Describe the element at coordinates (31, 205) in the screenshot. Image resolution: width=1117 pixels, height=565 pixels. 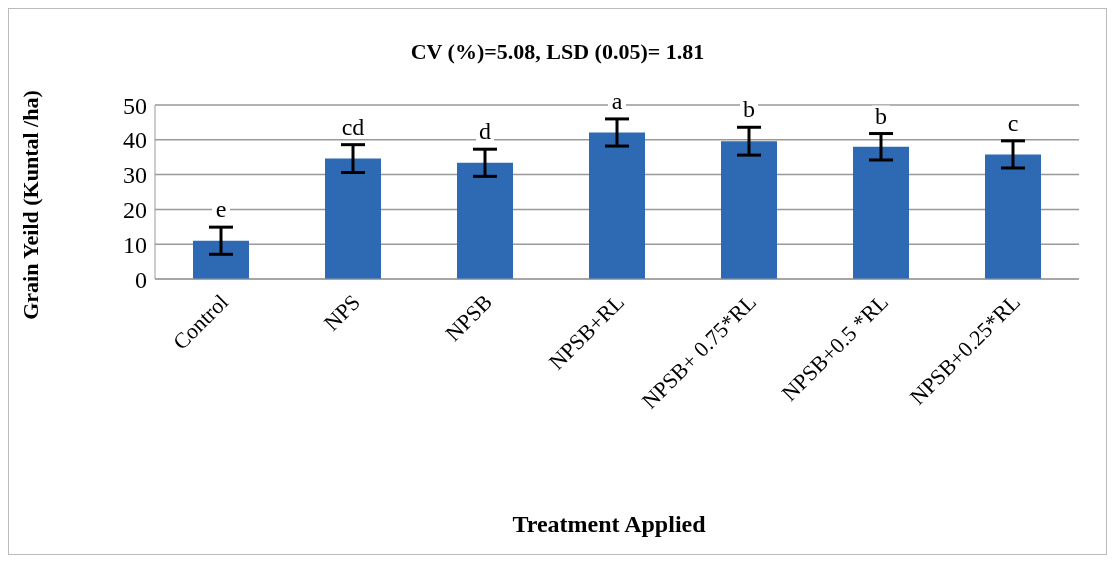
I see `y-axis-title: Grain Yeild (Kuntal /ha)` at that location.